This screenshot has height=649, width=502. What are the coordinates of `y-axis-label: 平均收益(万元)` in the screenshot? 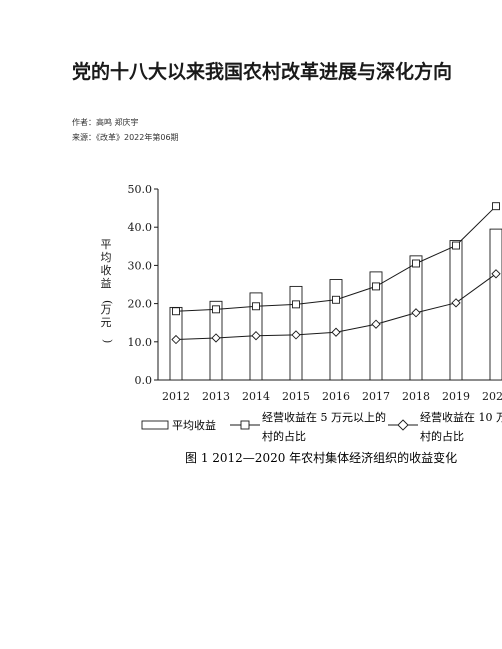 It's located at (107, 290).